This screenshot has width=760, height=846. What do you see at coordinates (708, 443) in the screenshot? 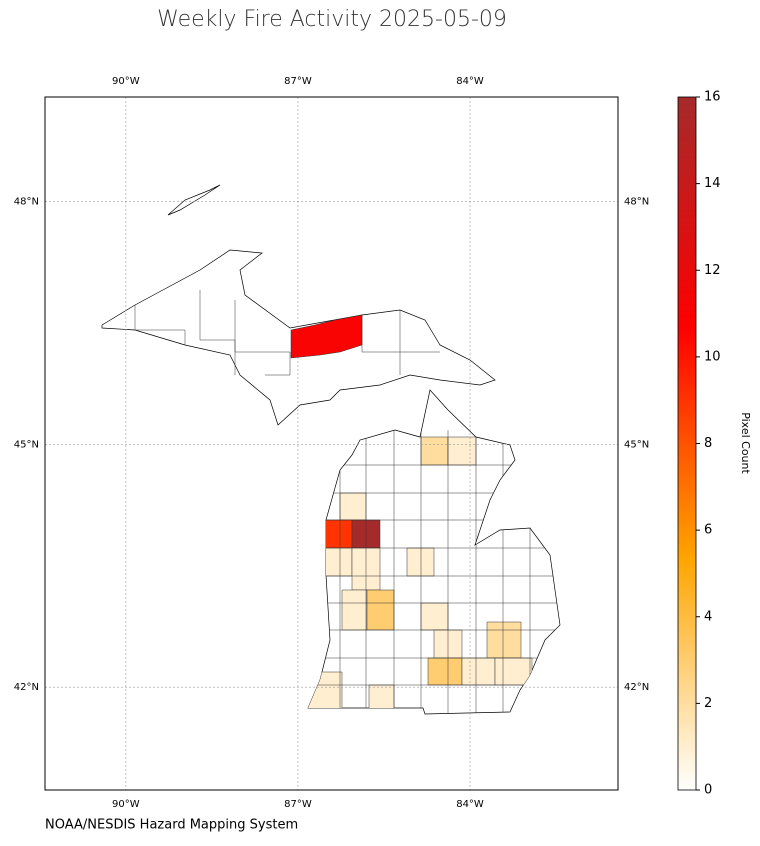
I see `colorbar-tick-label: 8` at bounding box center [708, 443].